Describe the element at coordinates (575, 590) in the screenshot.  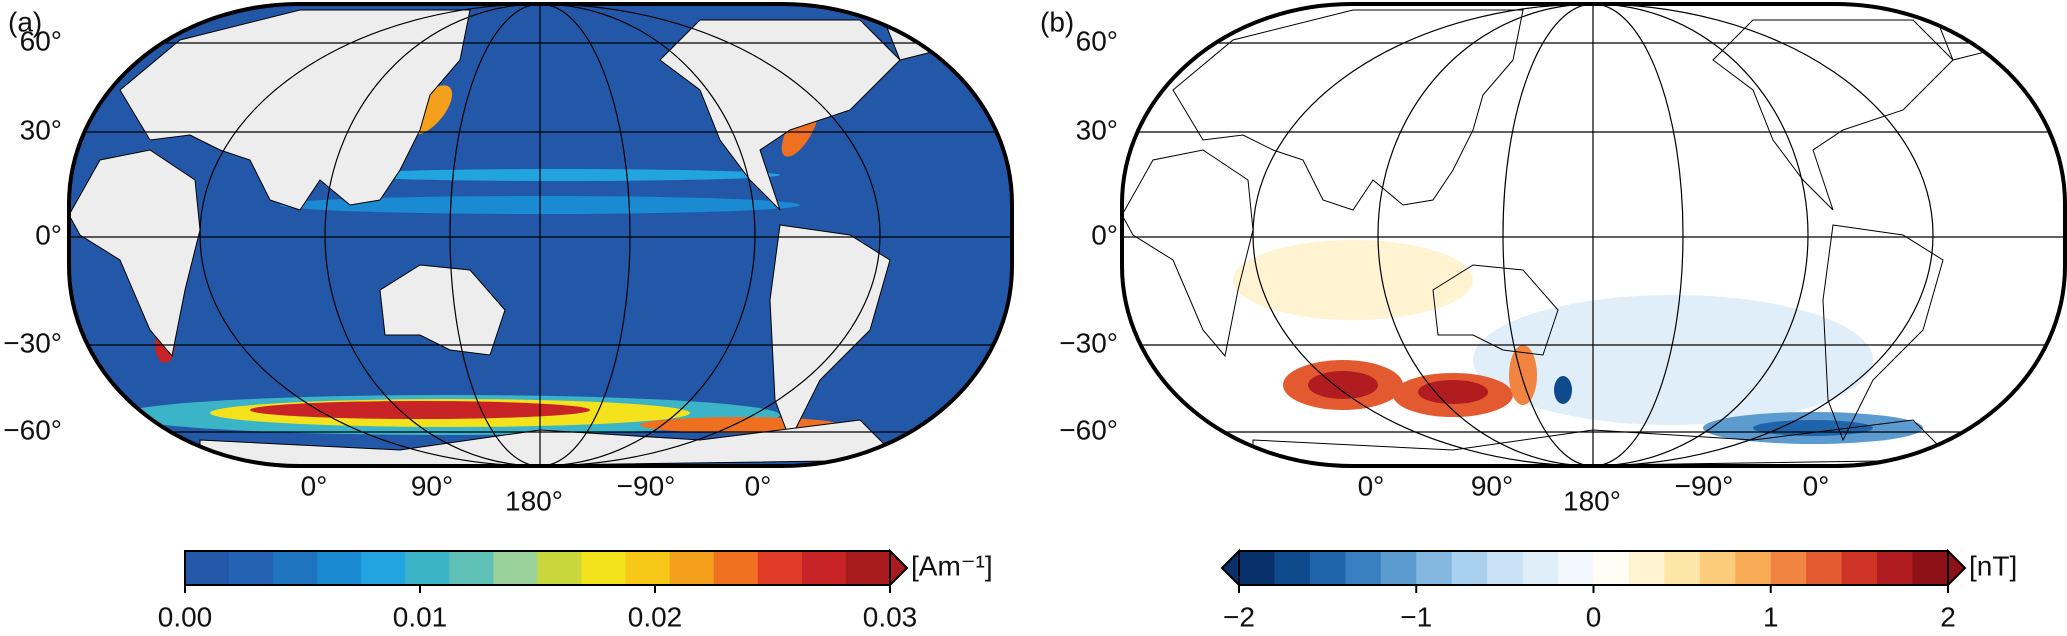
I see `colorbar: [Am⁻¹] 0.00 0.01 0.02 0.03` at that location.